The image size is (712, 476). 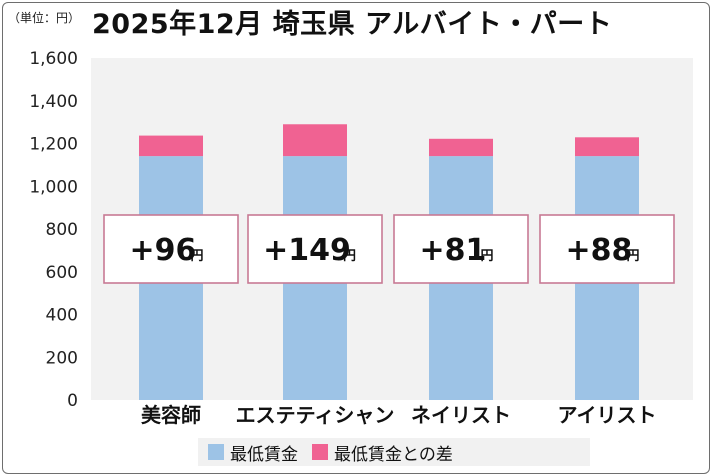 What do you see at coordinates (315, 415) in the screenshot?
I see `x-category-label: エステティシャン` at bounding box center [315, 415].